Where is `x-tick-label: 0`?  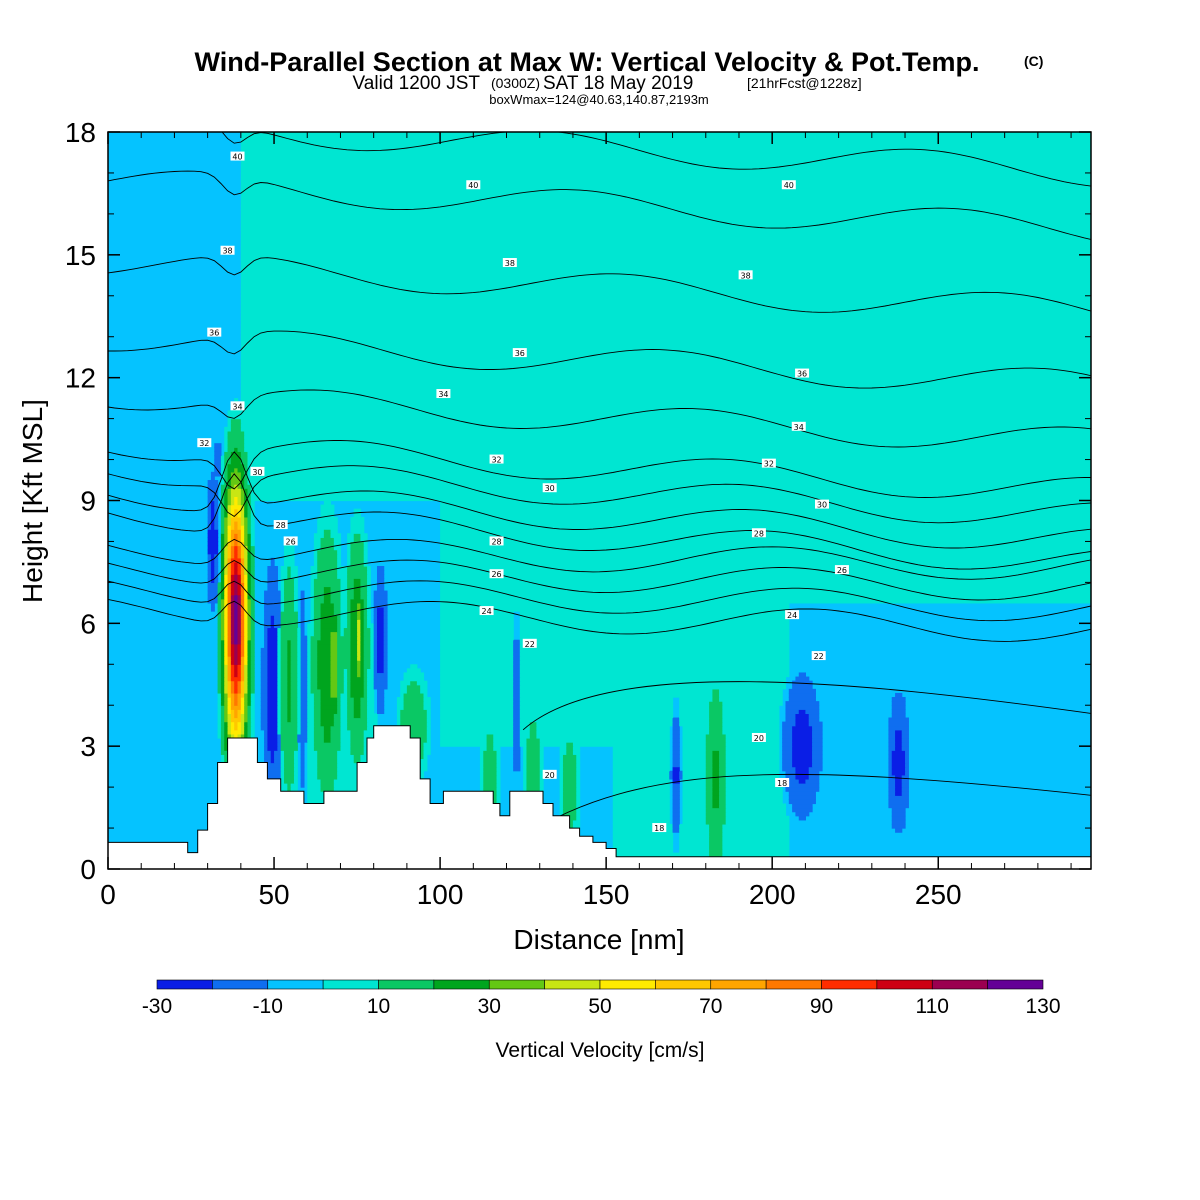 x-tick-label: 0 is located at coordinates (108, 894).